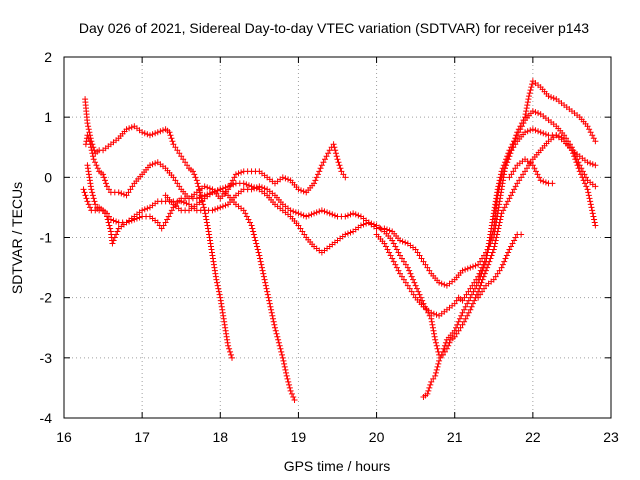 This screenshot has width=640, height=480. I want to click on y-tick-label: 2, so click(48, 57).